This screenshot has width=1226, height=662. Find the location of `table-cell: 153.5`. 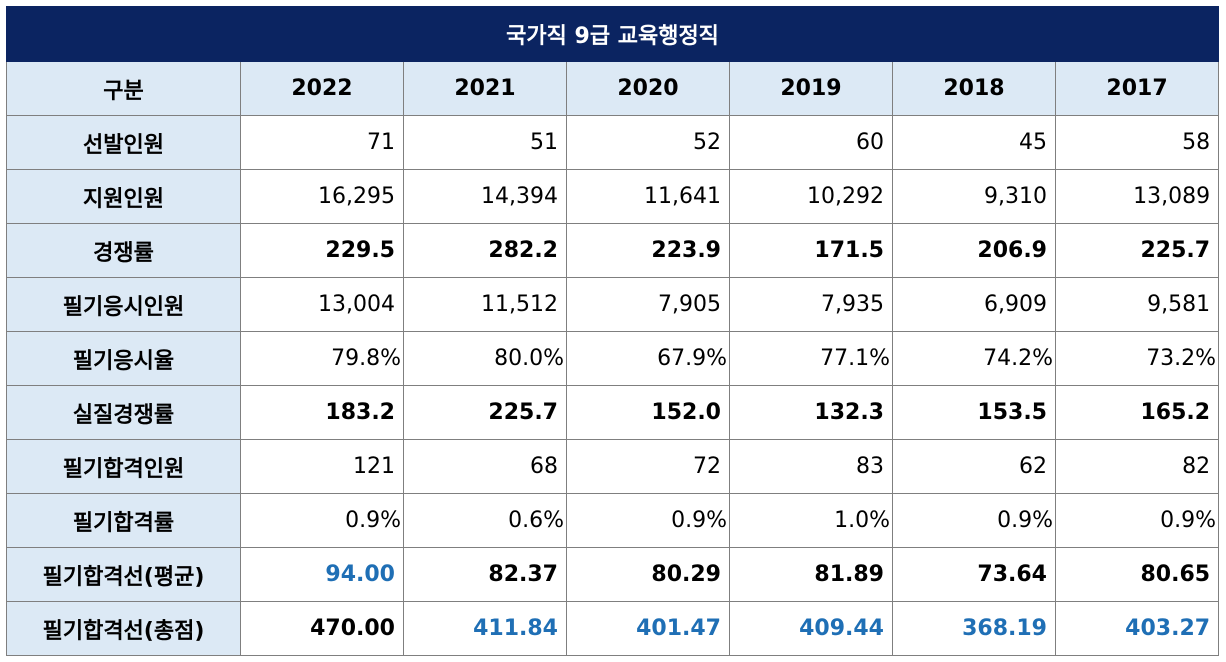

table-cell: 153.5 is located at coordinates (974, 412).